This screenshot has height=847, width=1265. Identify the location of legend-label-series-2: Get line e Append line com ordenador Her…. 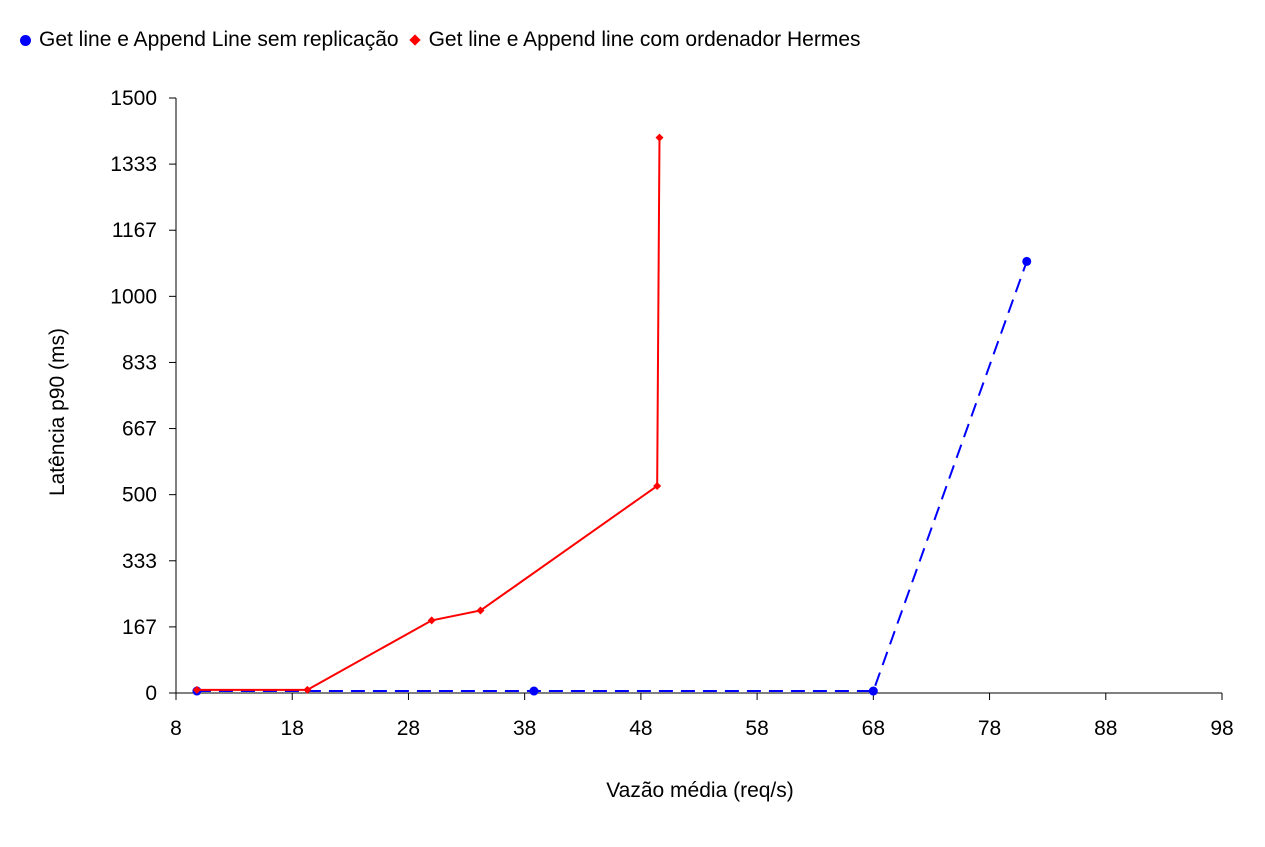
(644, 39).